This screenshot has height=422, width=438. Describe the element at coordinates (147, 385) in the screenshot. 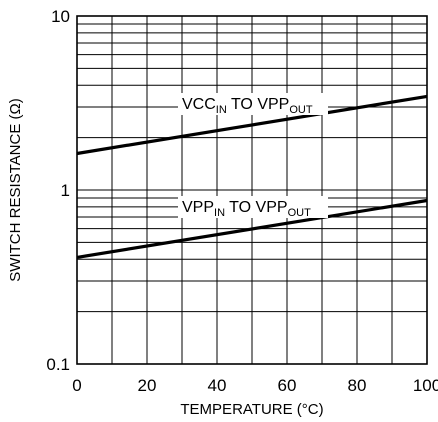

I see `x-tick-label: 20` at that location.